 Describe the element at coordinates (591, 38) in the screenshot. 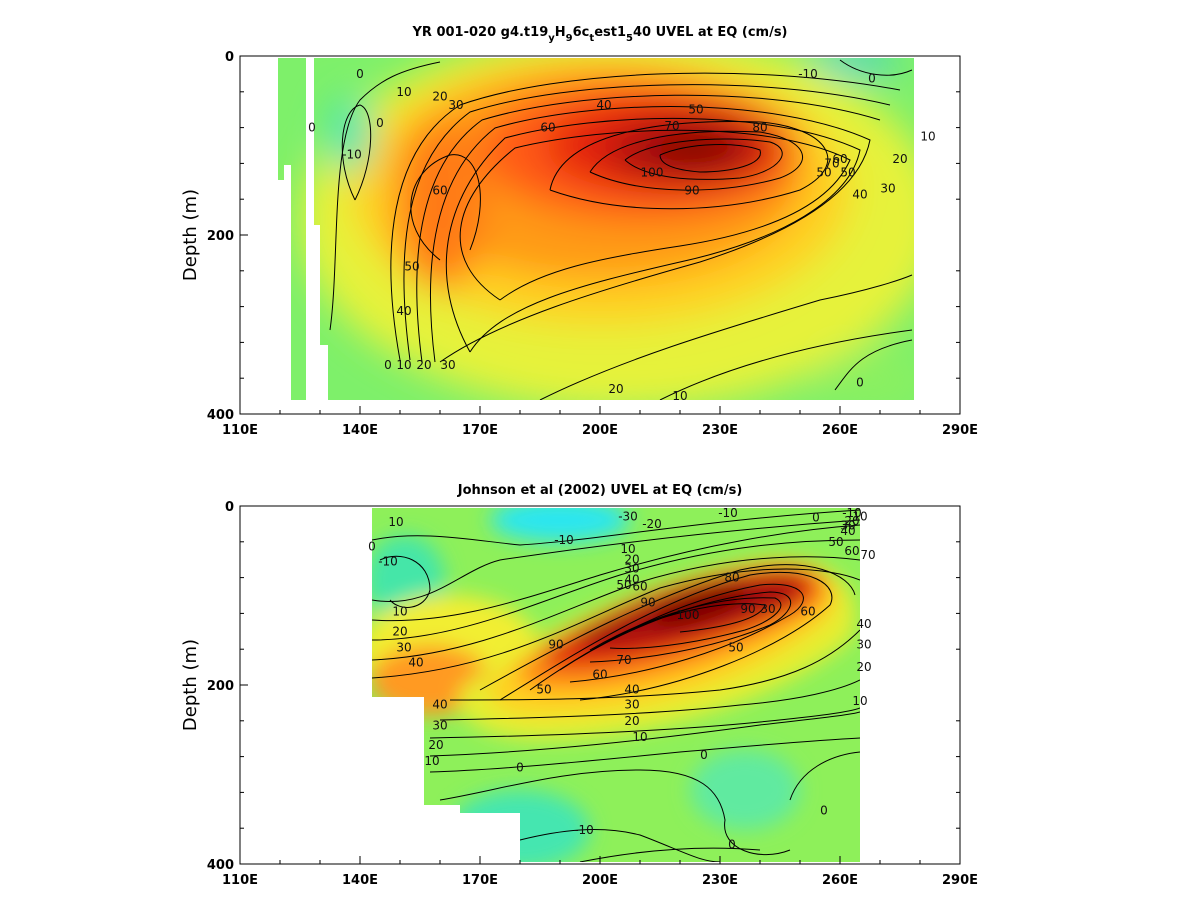

I see `title-part-f: t` at that location.